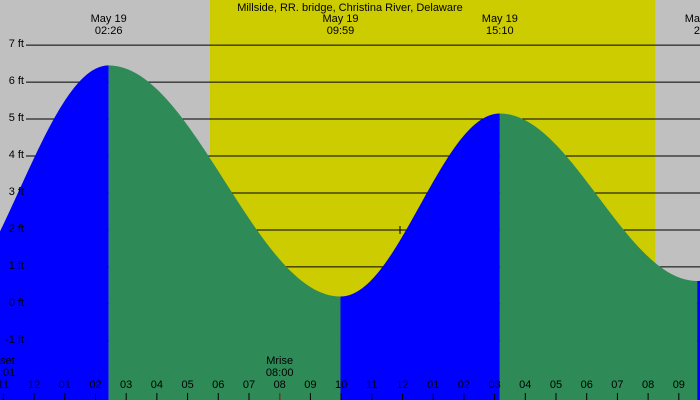 The height and width of the screenshot is (400, 700). I want to click on moonrise-time: 08:00, so click(280, 373).